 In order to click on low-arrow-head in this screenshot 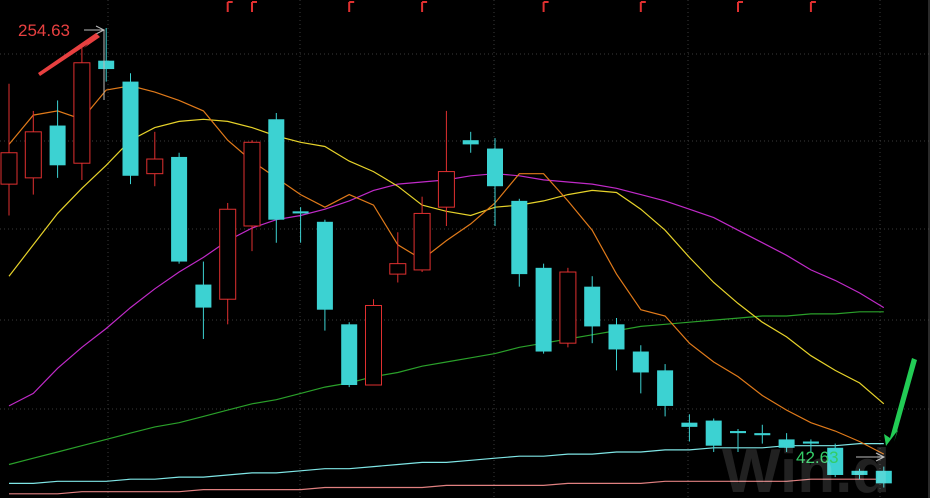, I will do `click(880, 457)`.